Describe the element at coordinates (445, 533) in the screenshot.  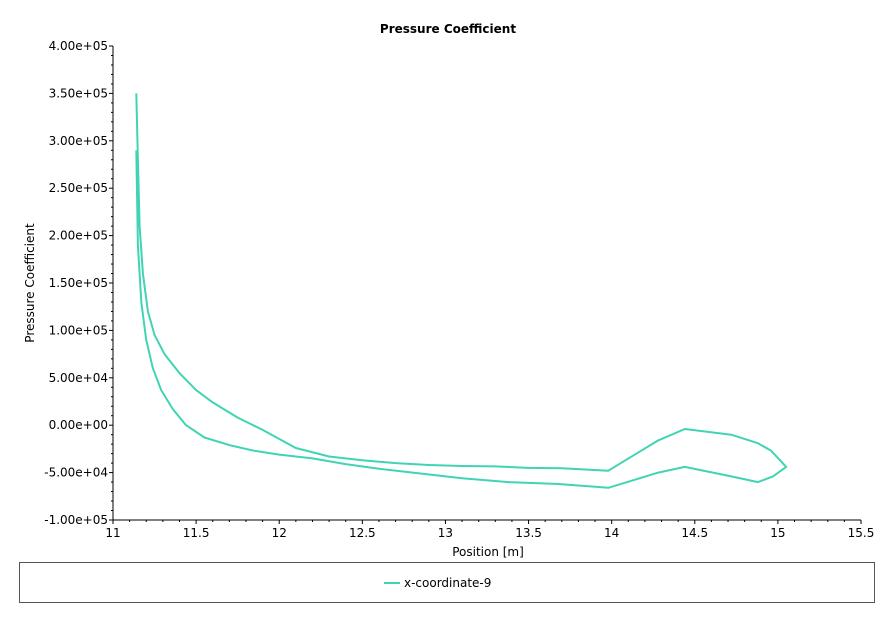
I see `x-tick-label: 13` at that location.